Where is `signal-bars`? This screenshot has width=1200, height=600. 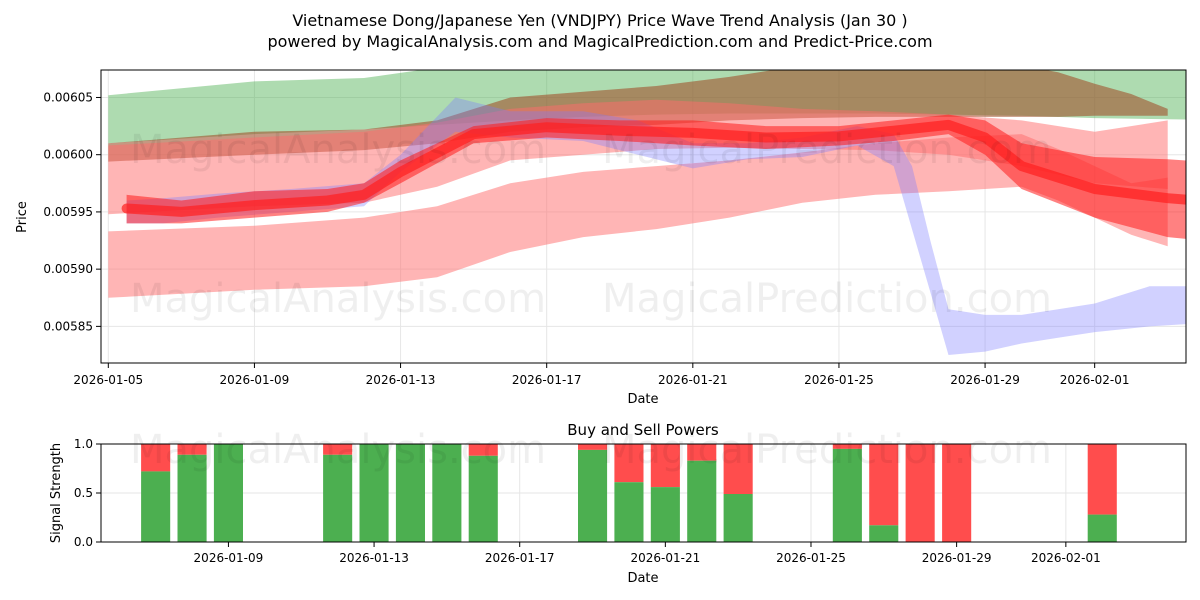
signal-bars is located at coordinates (629, 493).